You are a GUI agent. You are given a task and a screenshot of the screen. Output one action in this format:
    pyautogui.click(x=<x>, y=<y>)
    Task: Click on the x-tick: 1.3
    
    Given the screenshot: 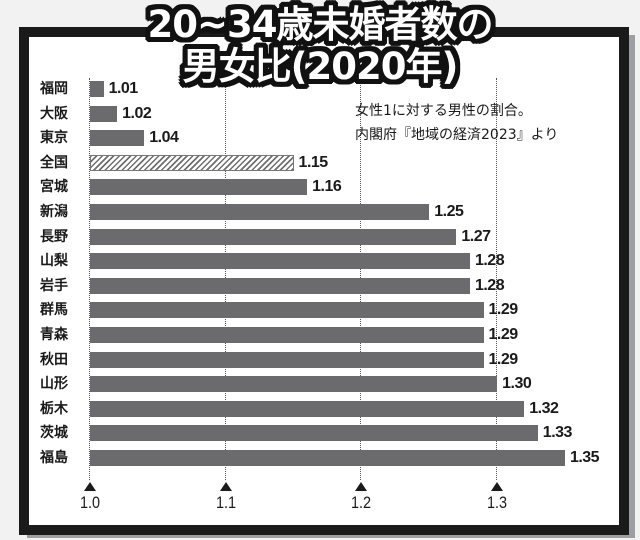 What is the action you would take?
    pyautogui.click(x=497, y=497)
    